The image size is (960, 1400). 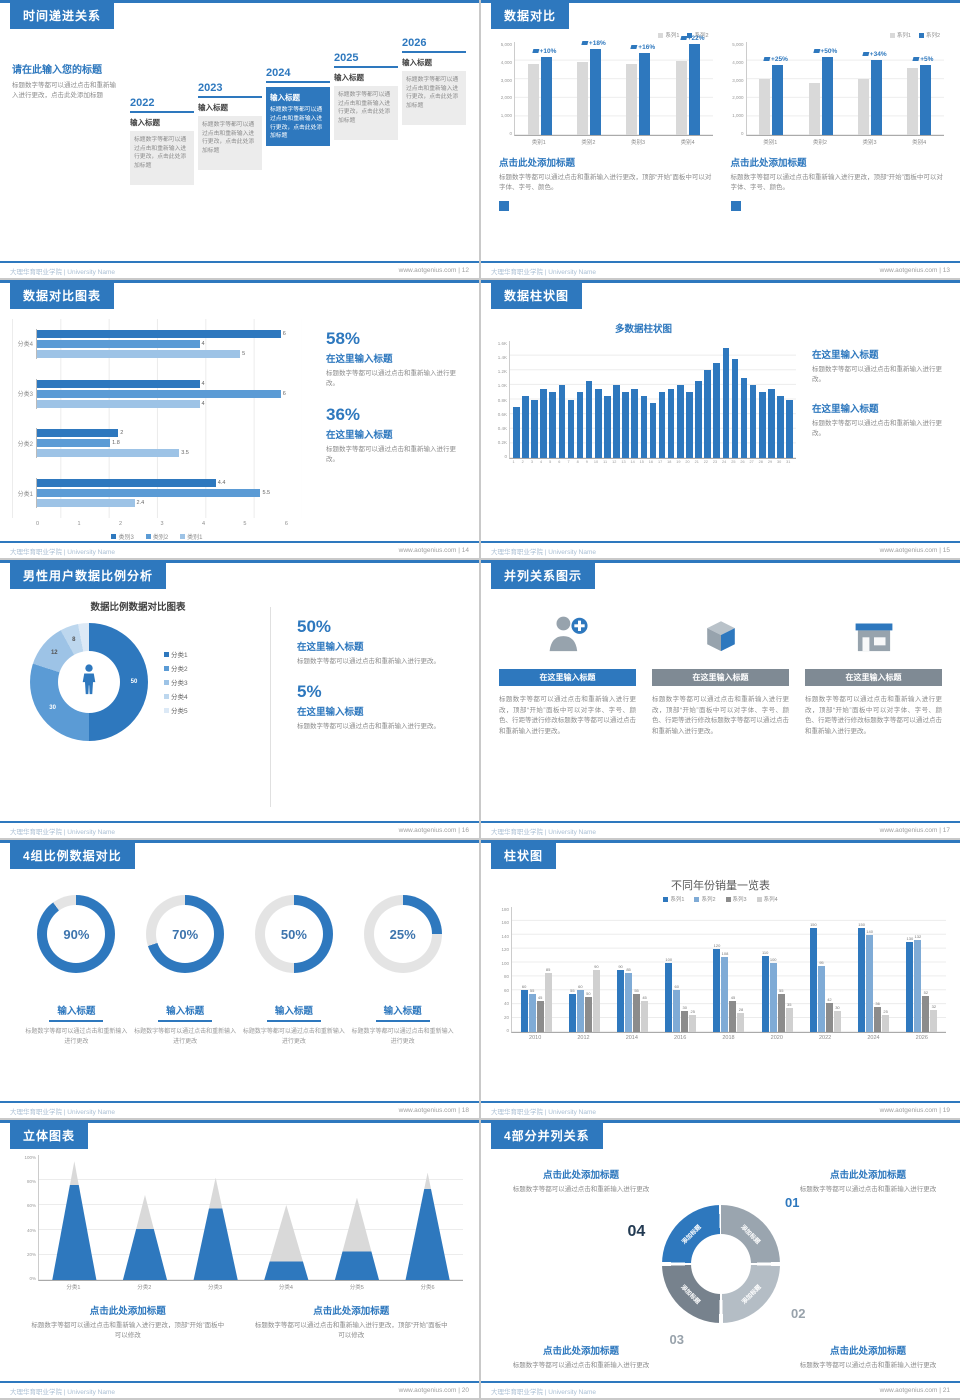 I want to click on segment-label: 添加标题, so click(x=749, y=1235).